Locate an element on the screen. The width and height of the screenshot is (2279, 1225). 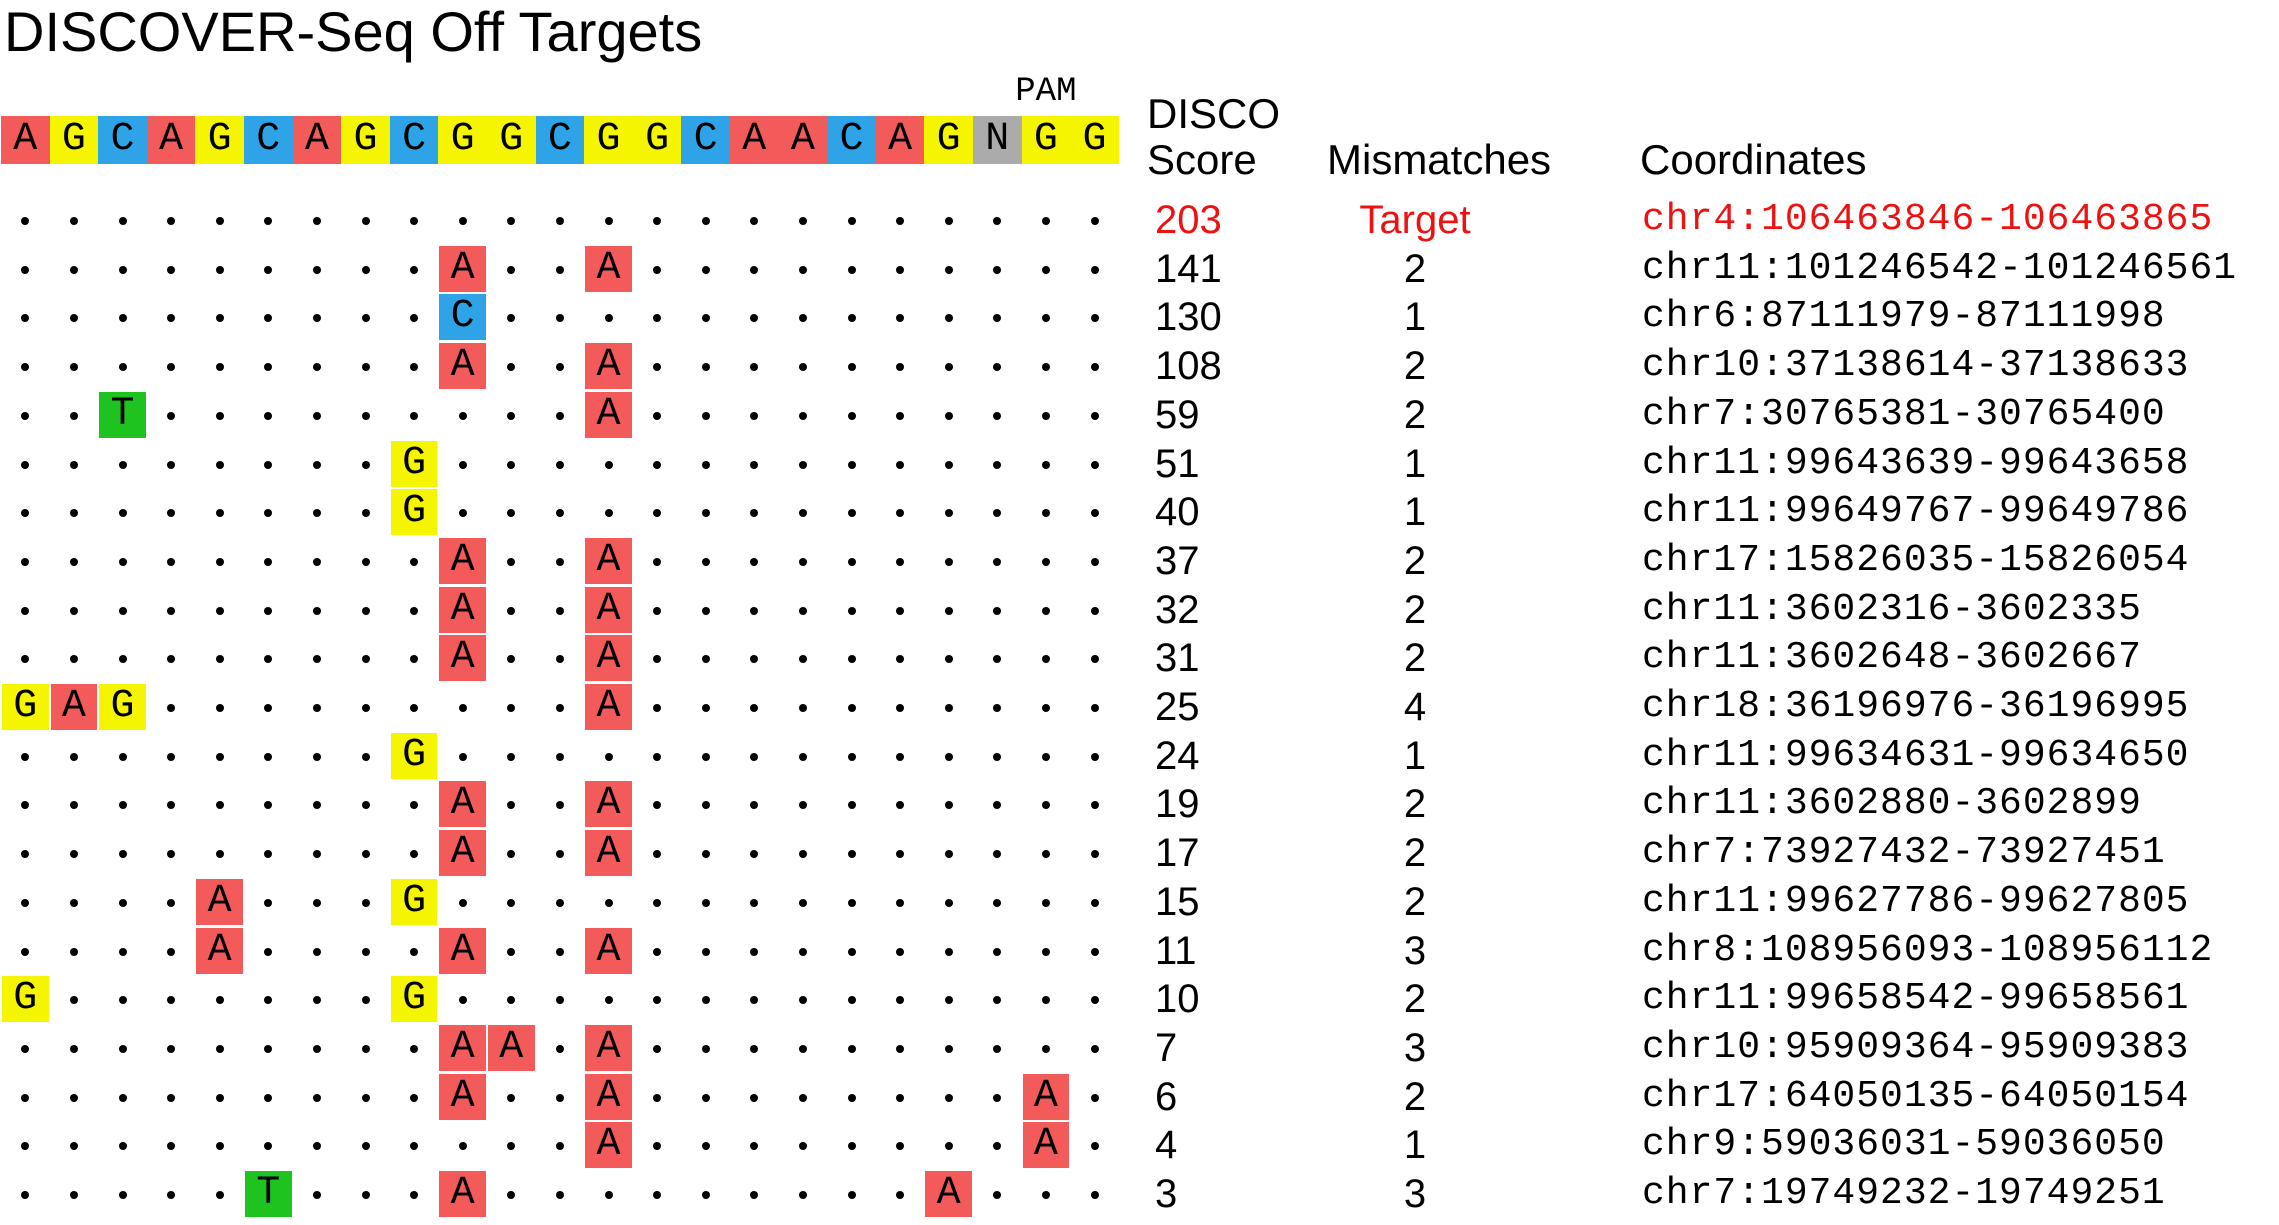
genomic-coordinates: chr10:95909364-95909383 is located at coordinates (1916, 1047).